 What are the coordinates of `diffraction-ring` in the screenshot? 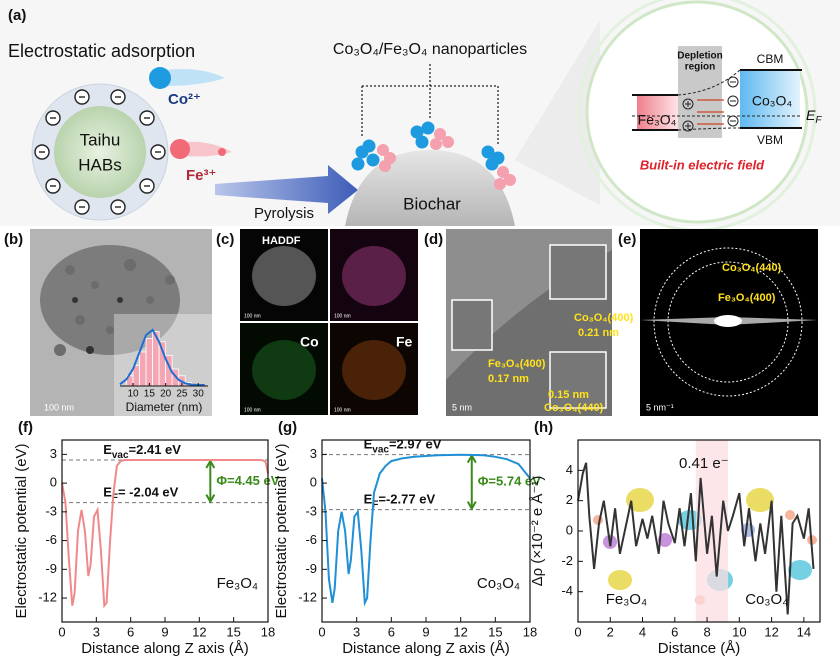 It's located at (728, 322).